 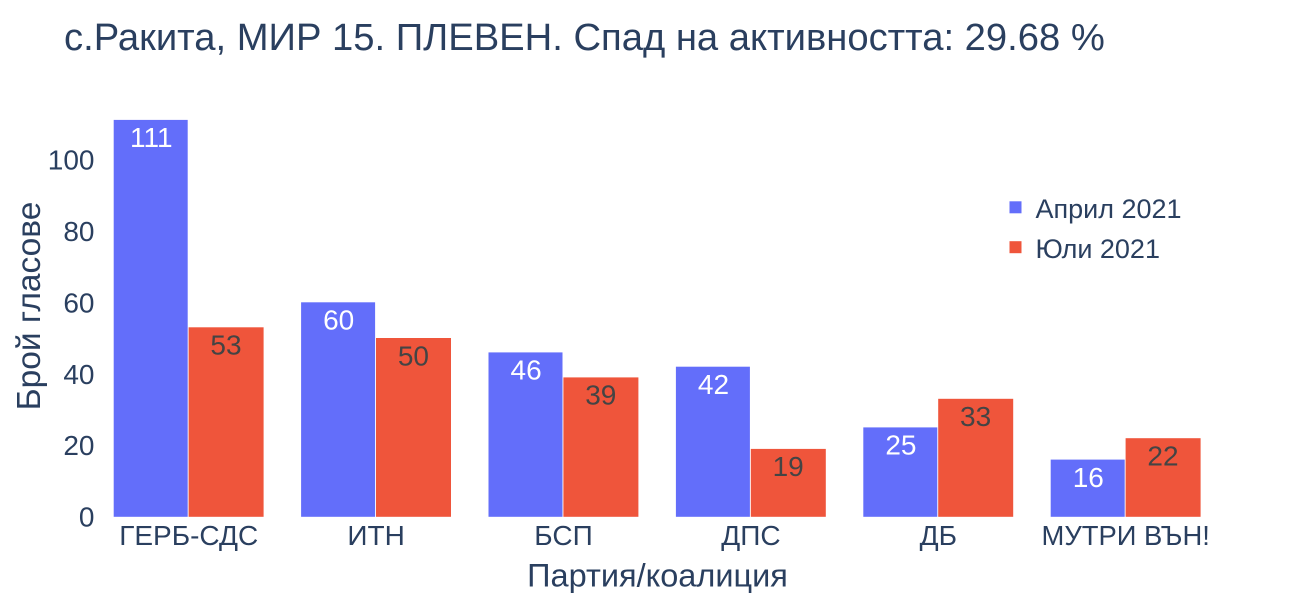 I want to click on svg-text: 22, so click(x=1162, y=456).